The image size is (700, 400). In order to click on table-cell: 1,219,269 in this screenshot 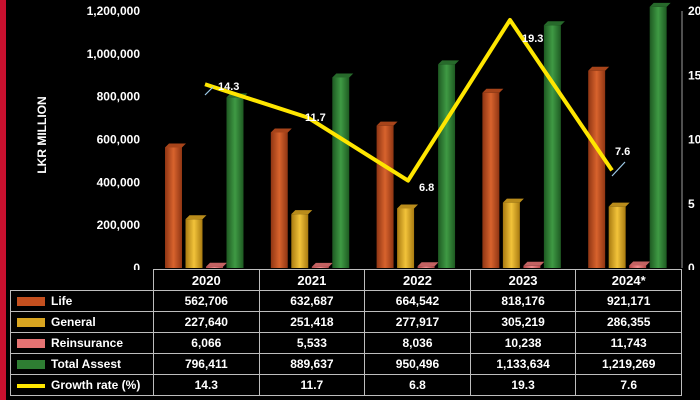, I will do `click(628, 364)`.